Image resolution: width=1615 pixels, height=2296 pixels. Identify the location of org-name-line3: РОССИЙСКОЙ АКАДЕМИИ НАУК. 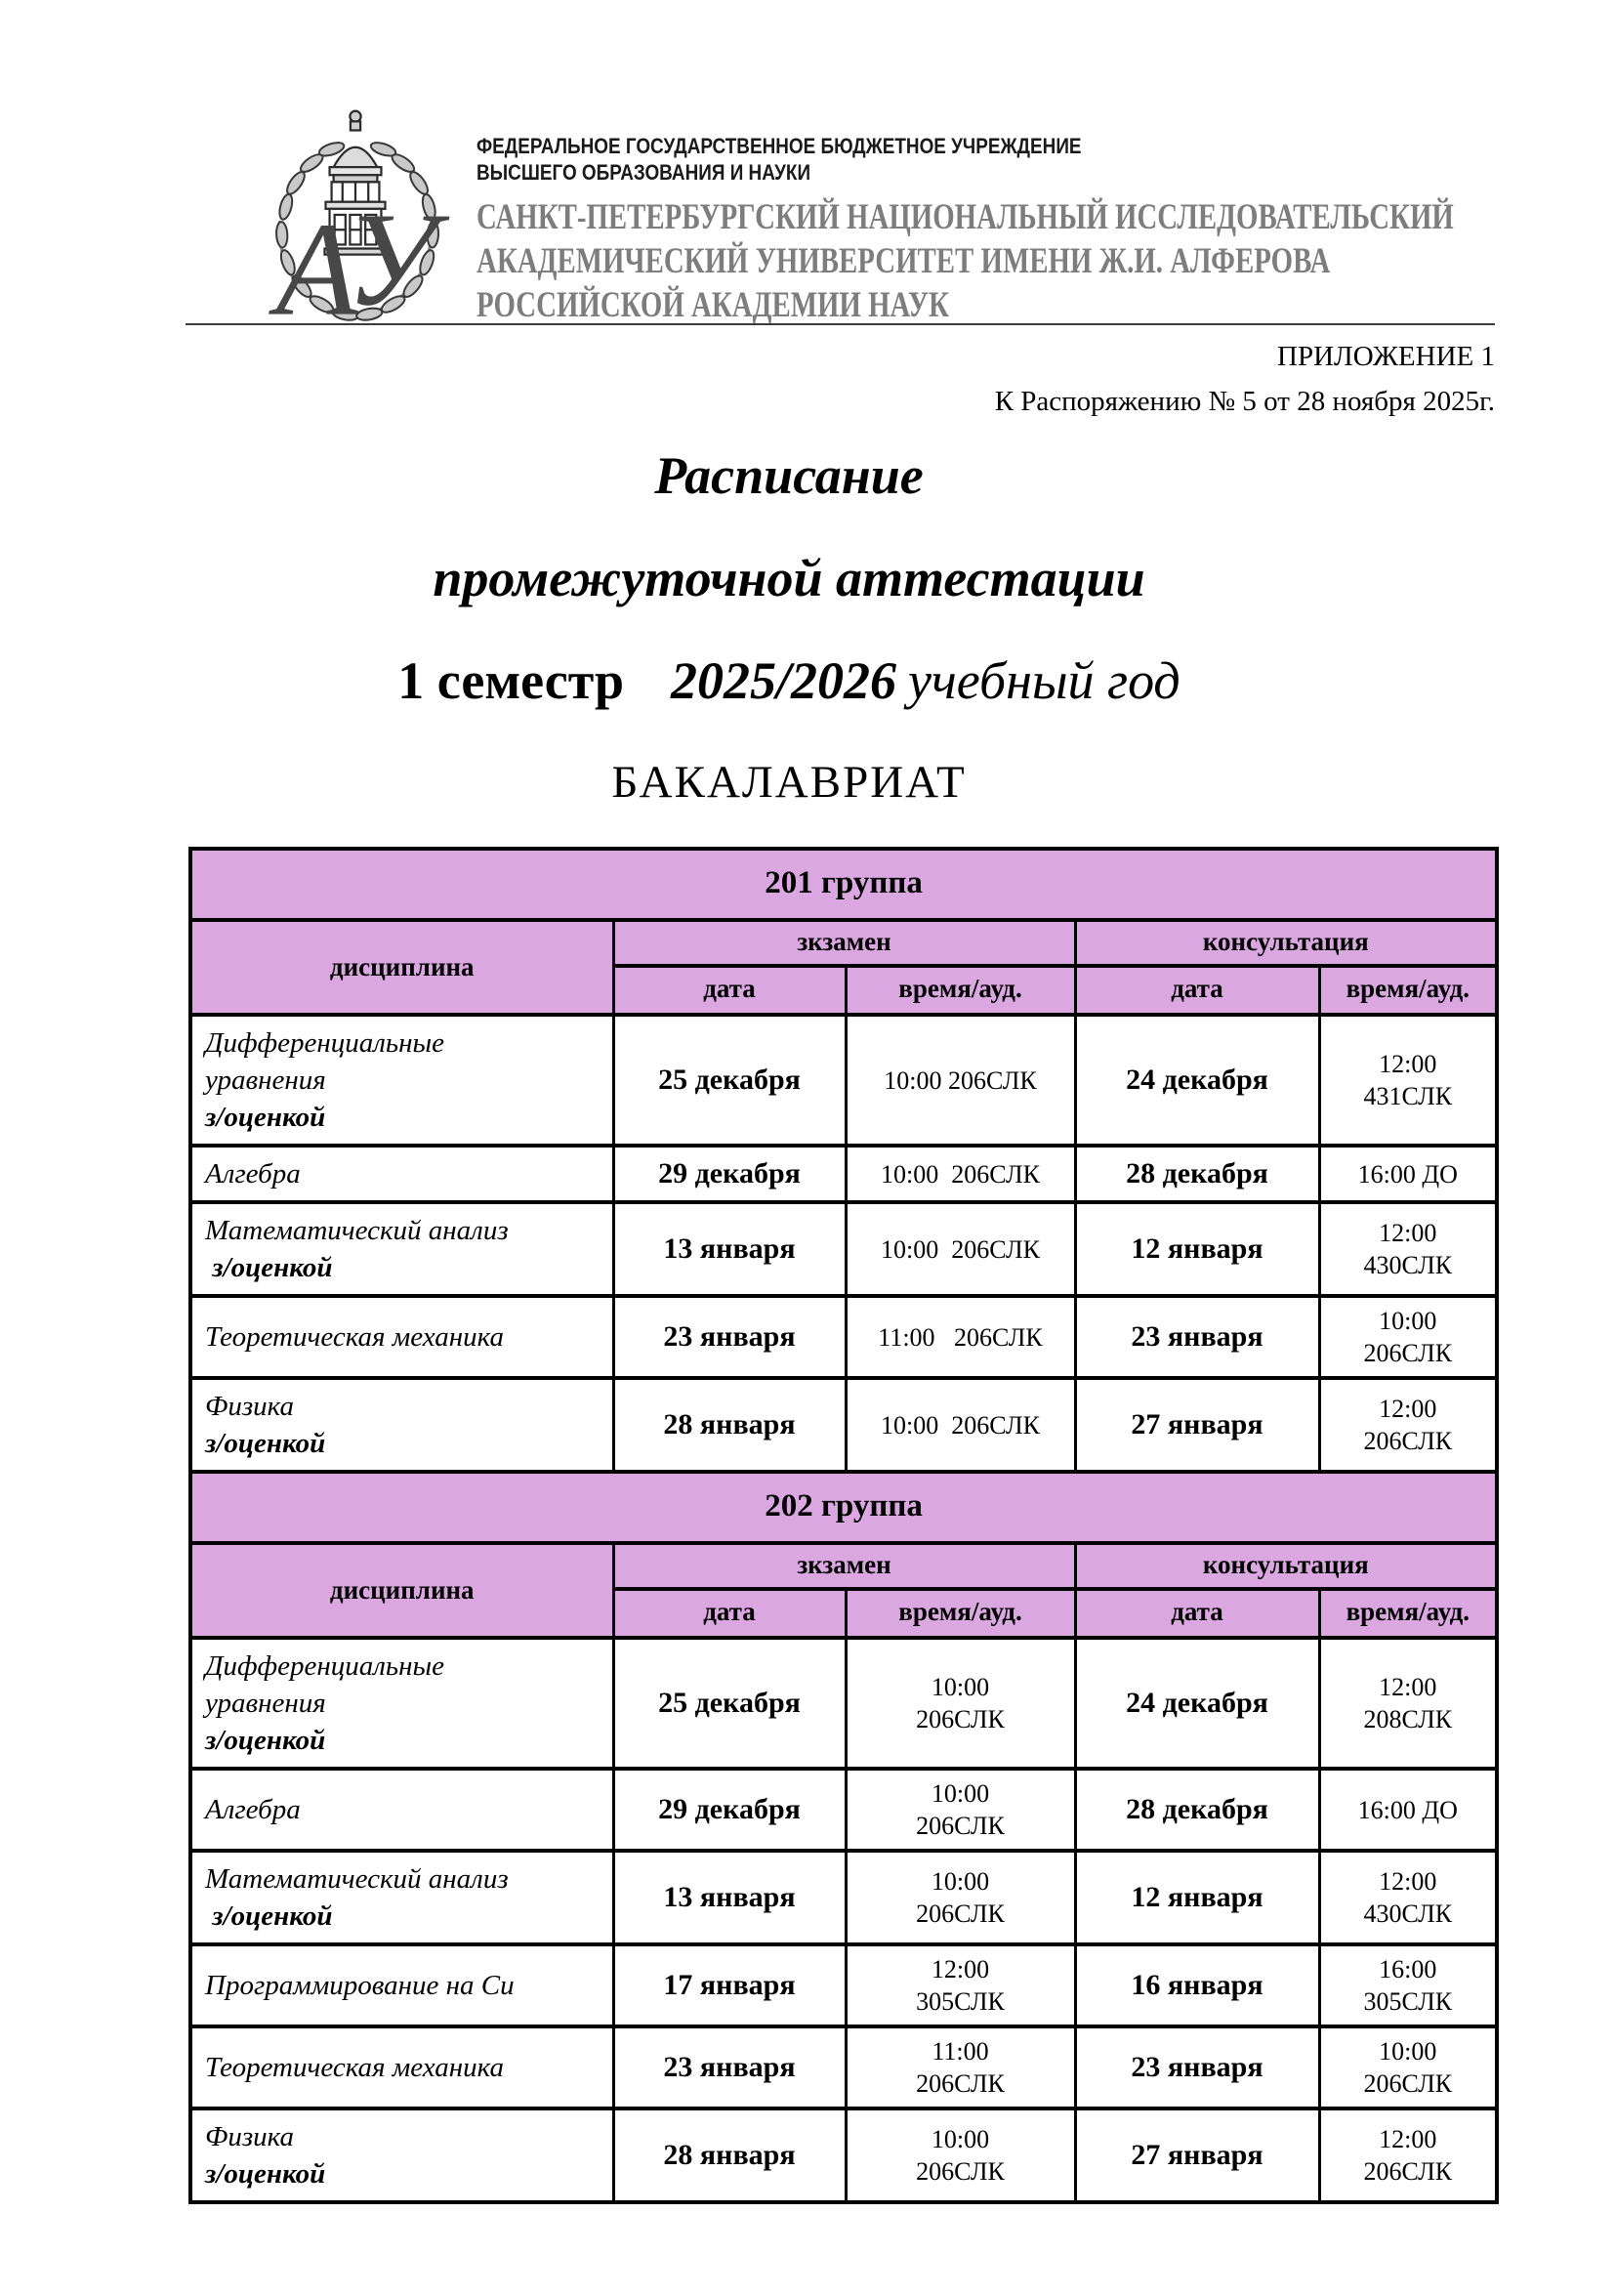
(712, 305).